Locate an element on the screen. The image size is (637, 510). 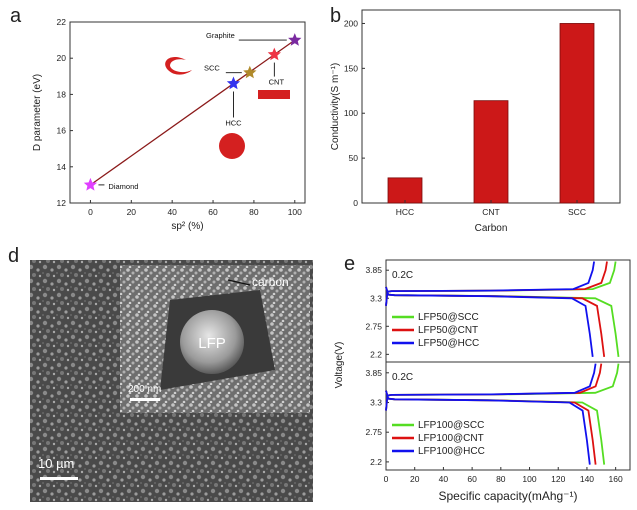
x-axis-label: Carbon is located at coordinates (491, 228).